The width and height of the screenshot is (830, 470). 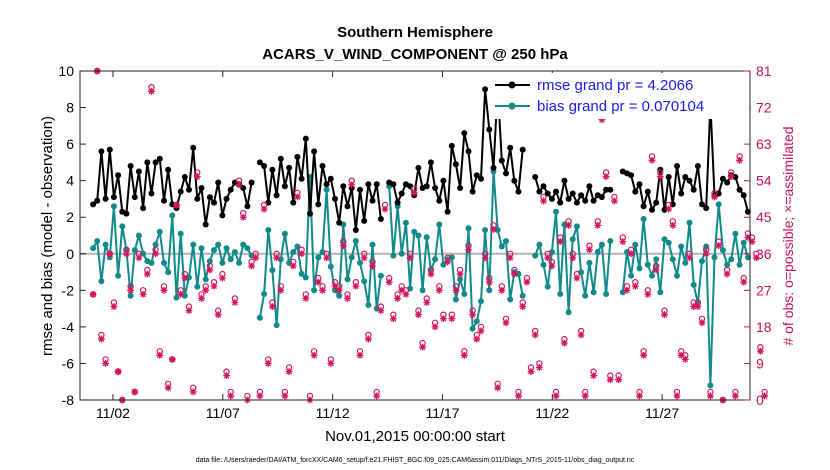 What do you see at coordinates (333, 413) in the screenshot?
I see `x-tick-label: 11/12` at bounding box center [333, 413].